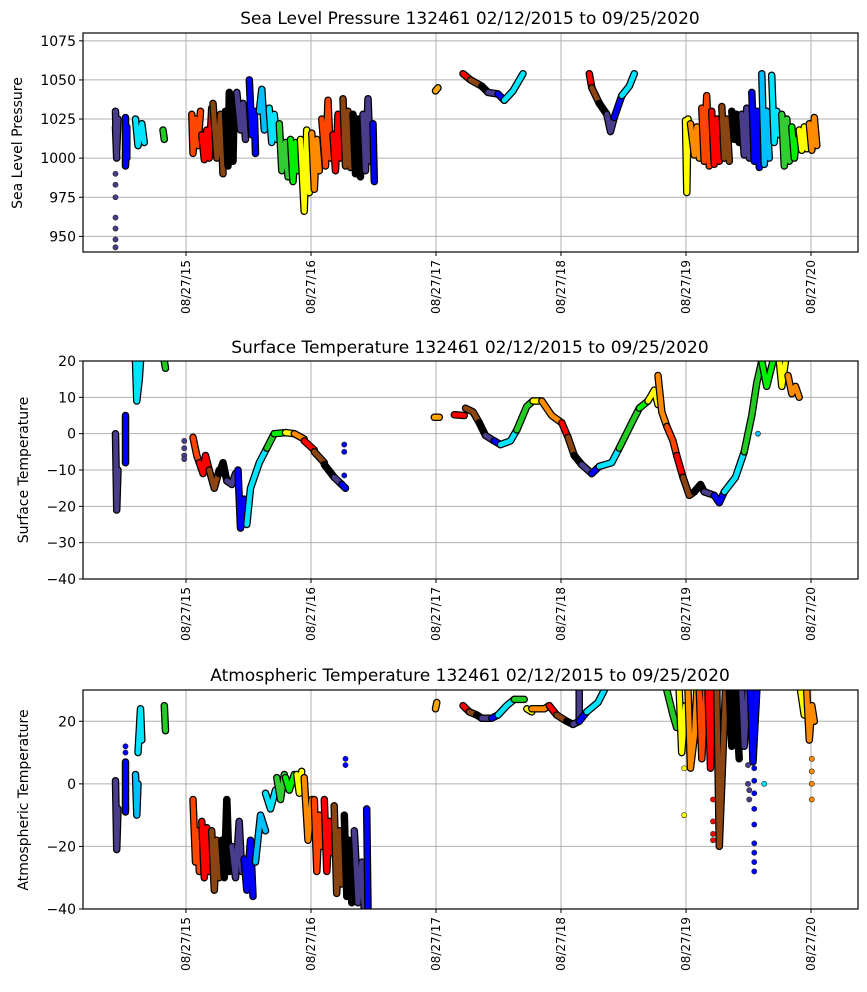  What do you see at coordinates (61, 471) in the screenshot?
I see `y-tick-label: −10` at bounding box center [61, 471].